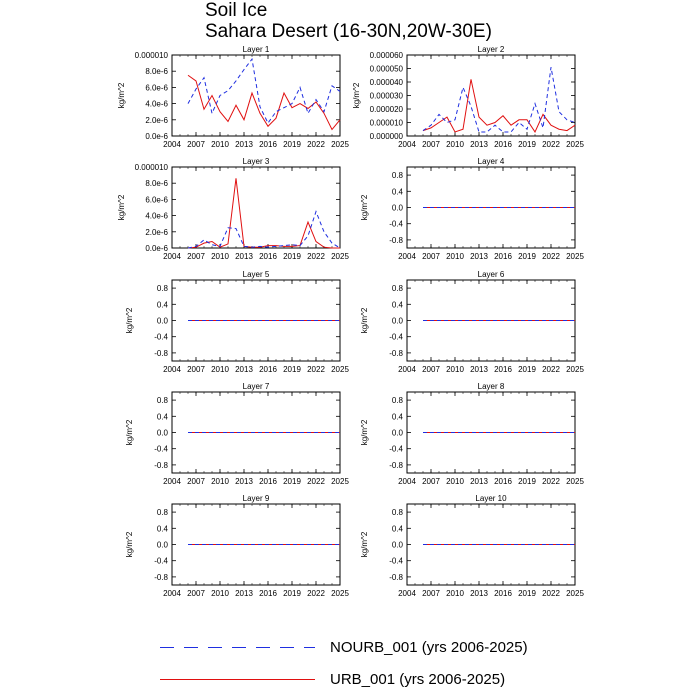  What do you see at coordinates (156, 87) in the screenshot?
I see `y-tick-label: 6.0e-6` at bounding box center [156, 87].